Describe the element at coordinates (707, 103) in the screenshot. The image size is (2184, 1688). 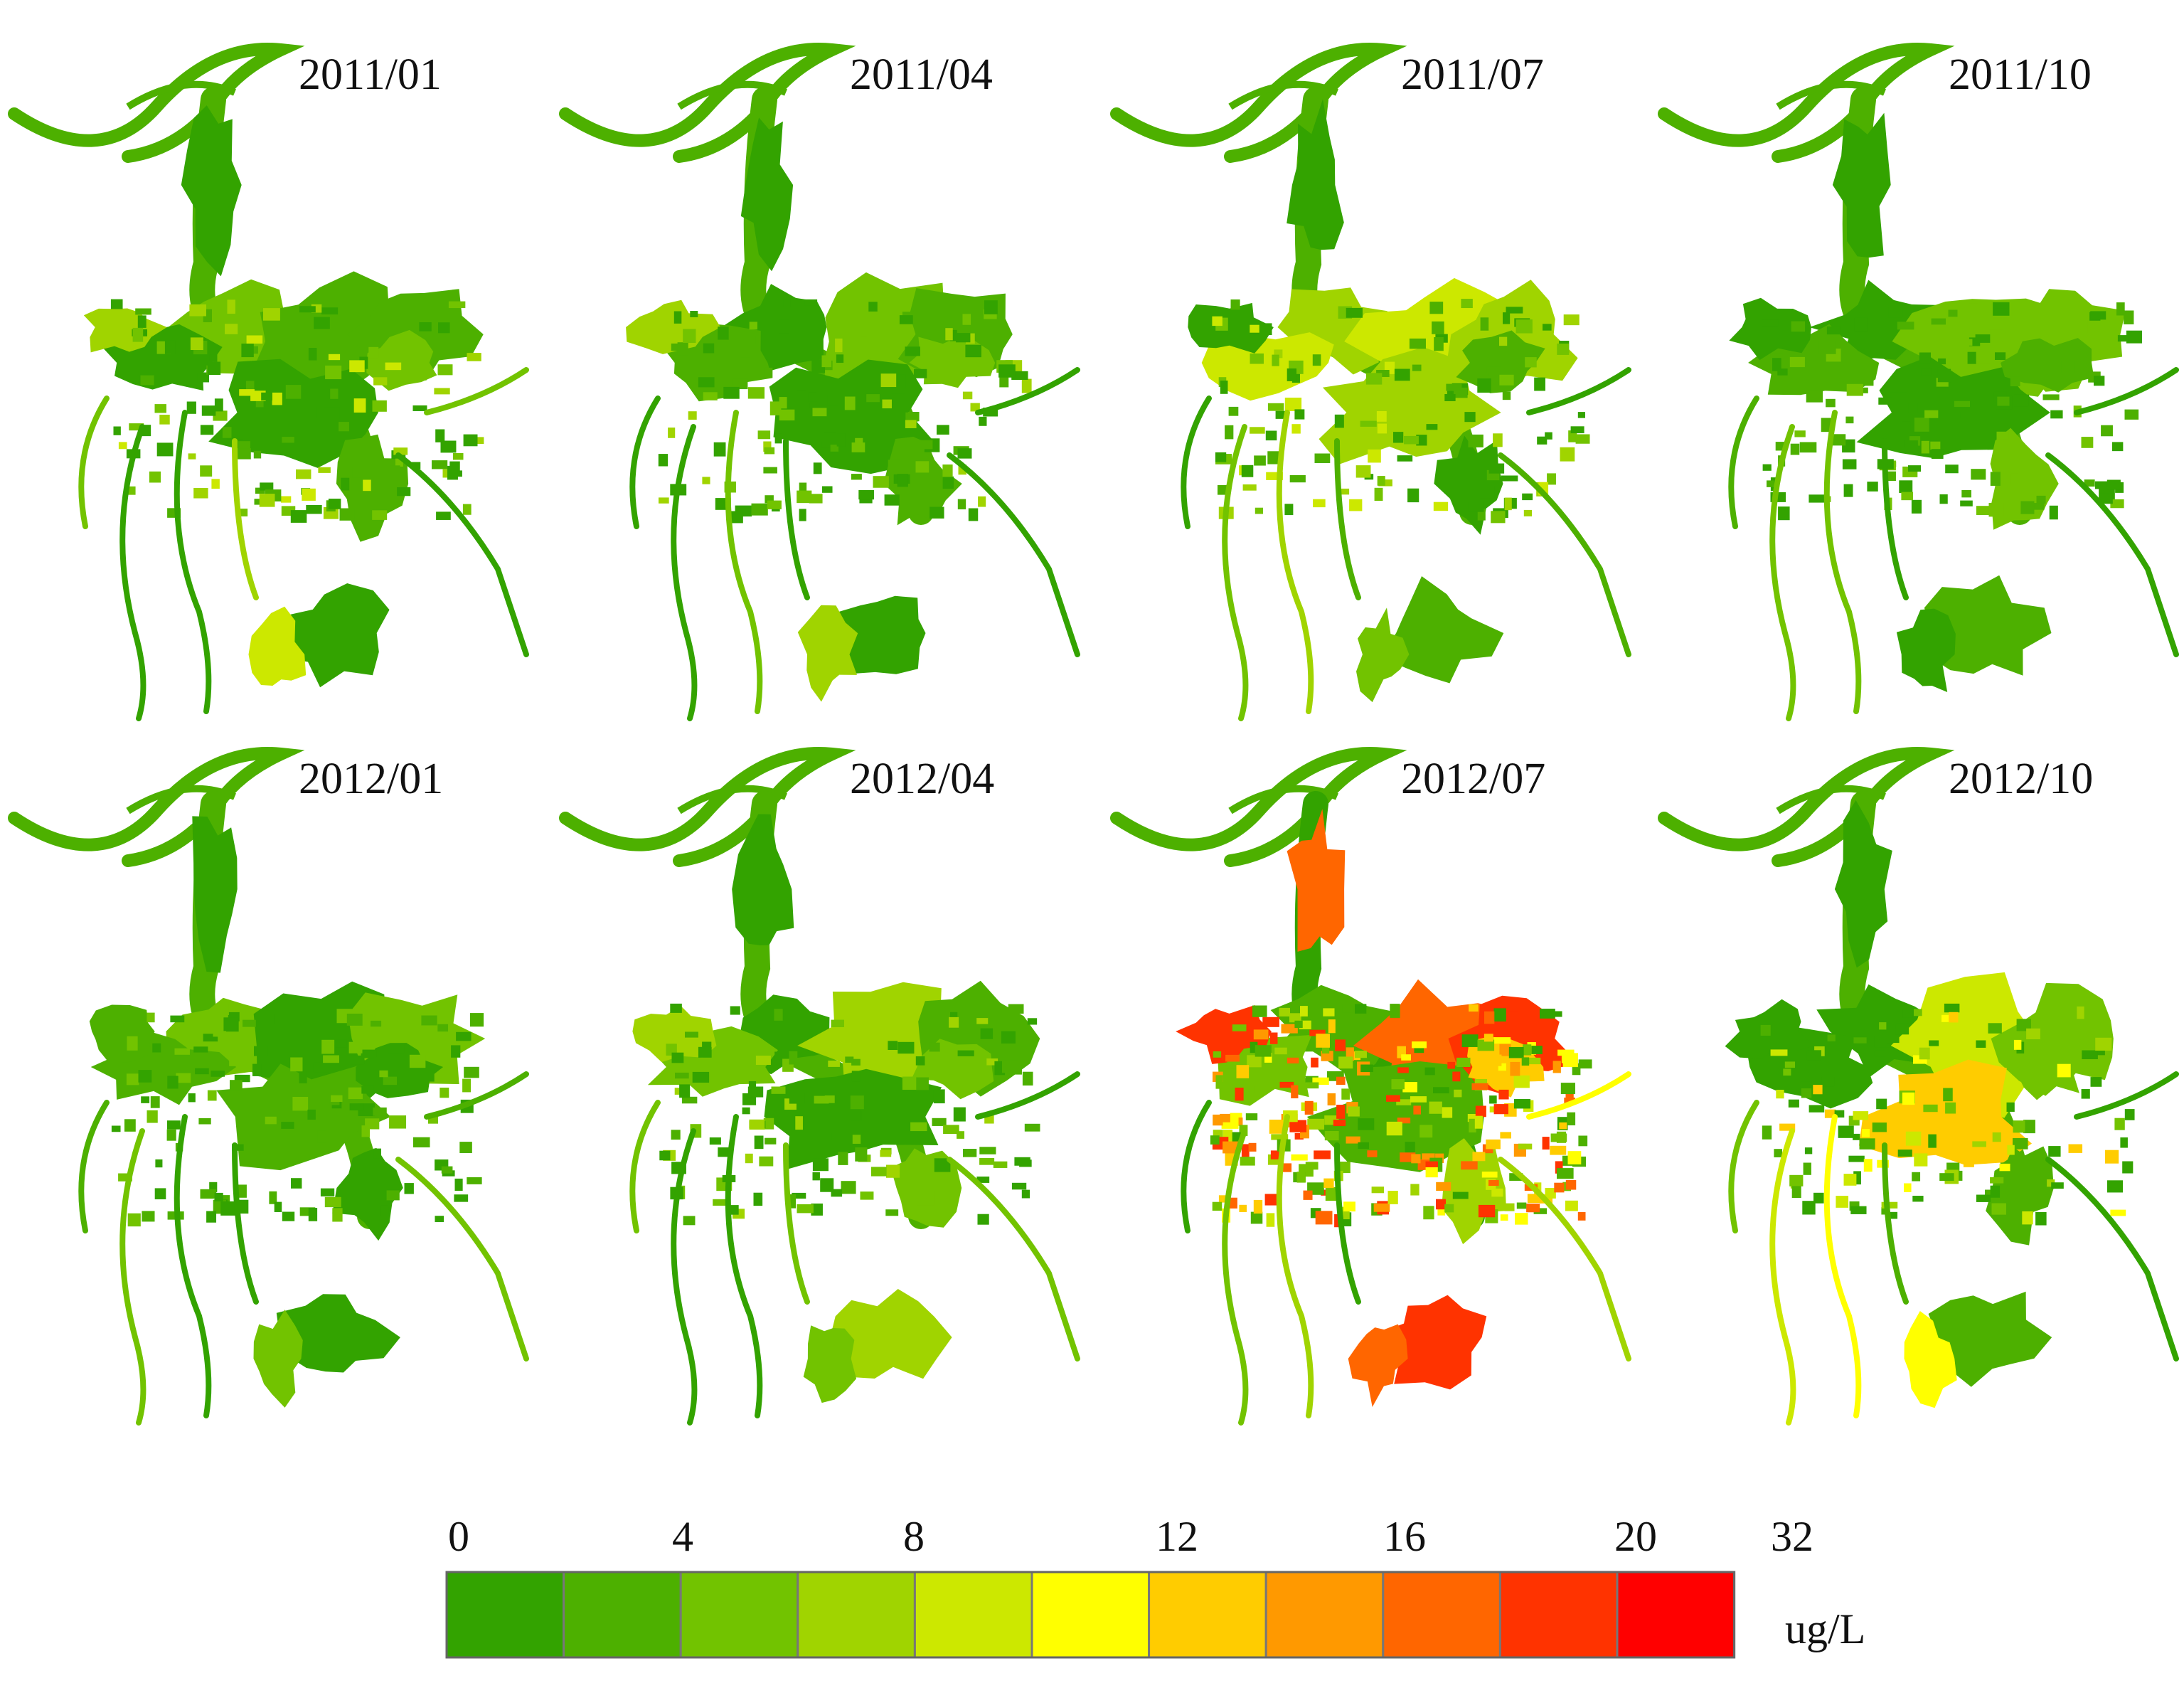
I see `river-channel` at that location.